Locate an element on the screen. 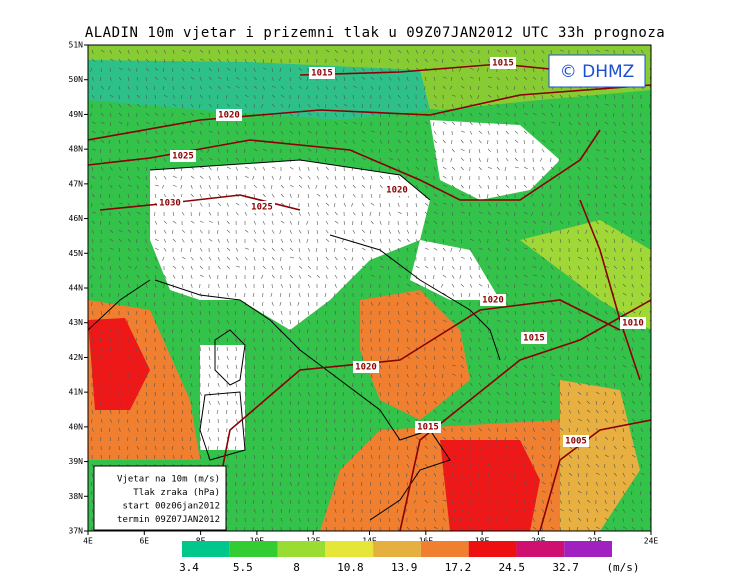  lat-label: 44N is located at coordinates (76, 288).